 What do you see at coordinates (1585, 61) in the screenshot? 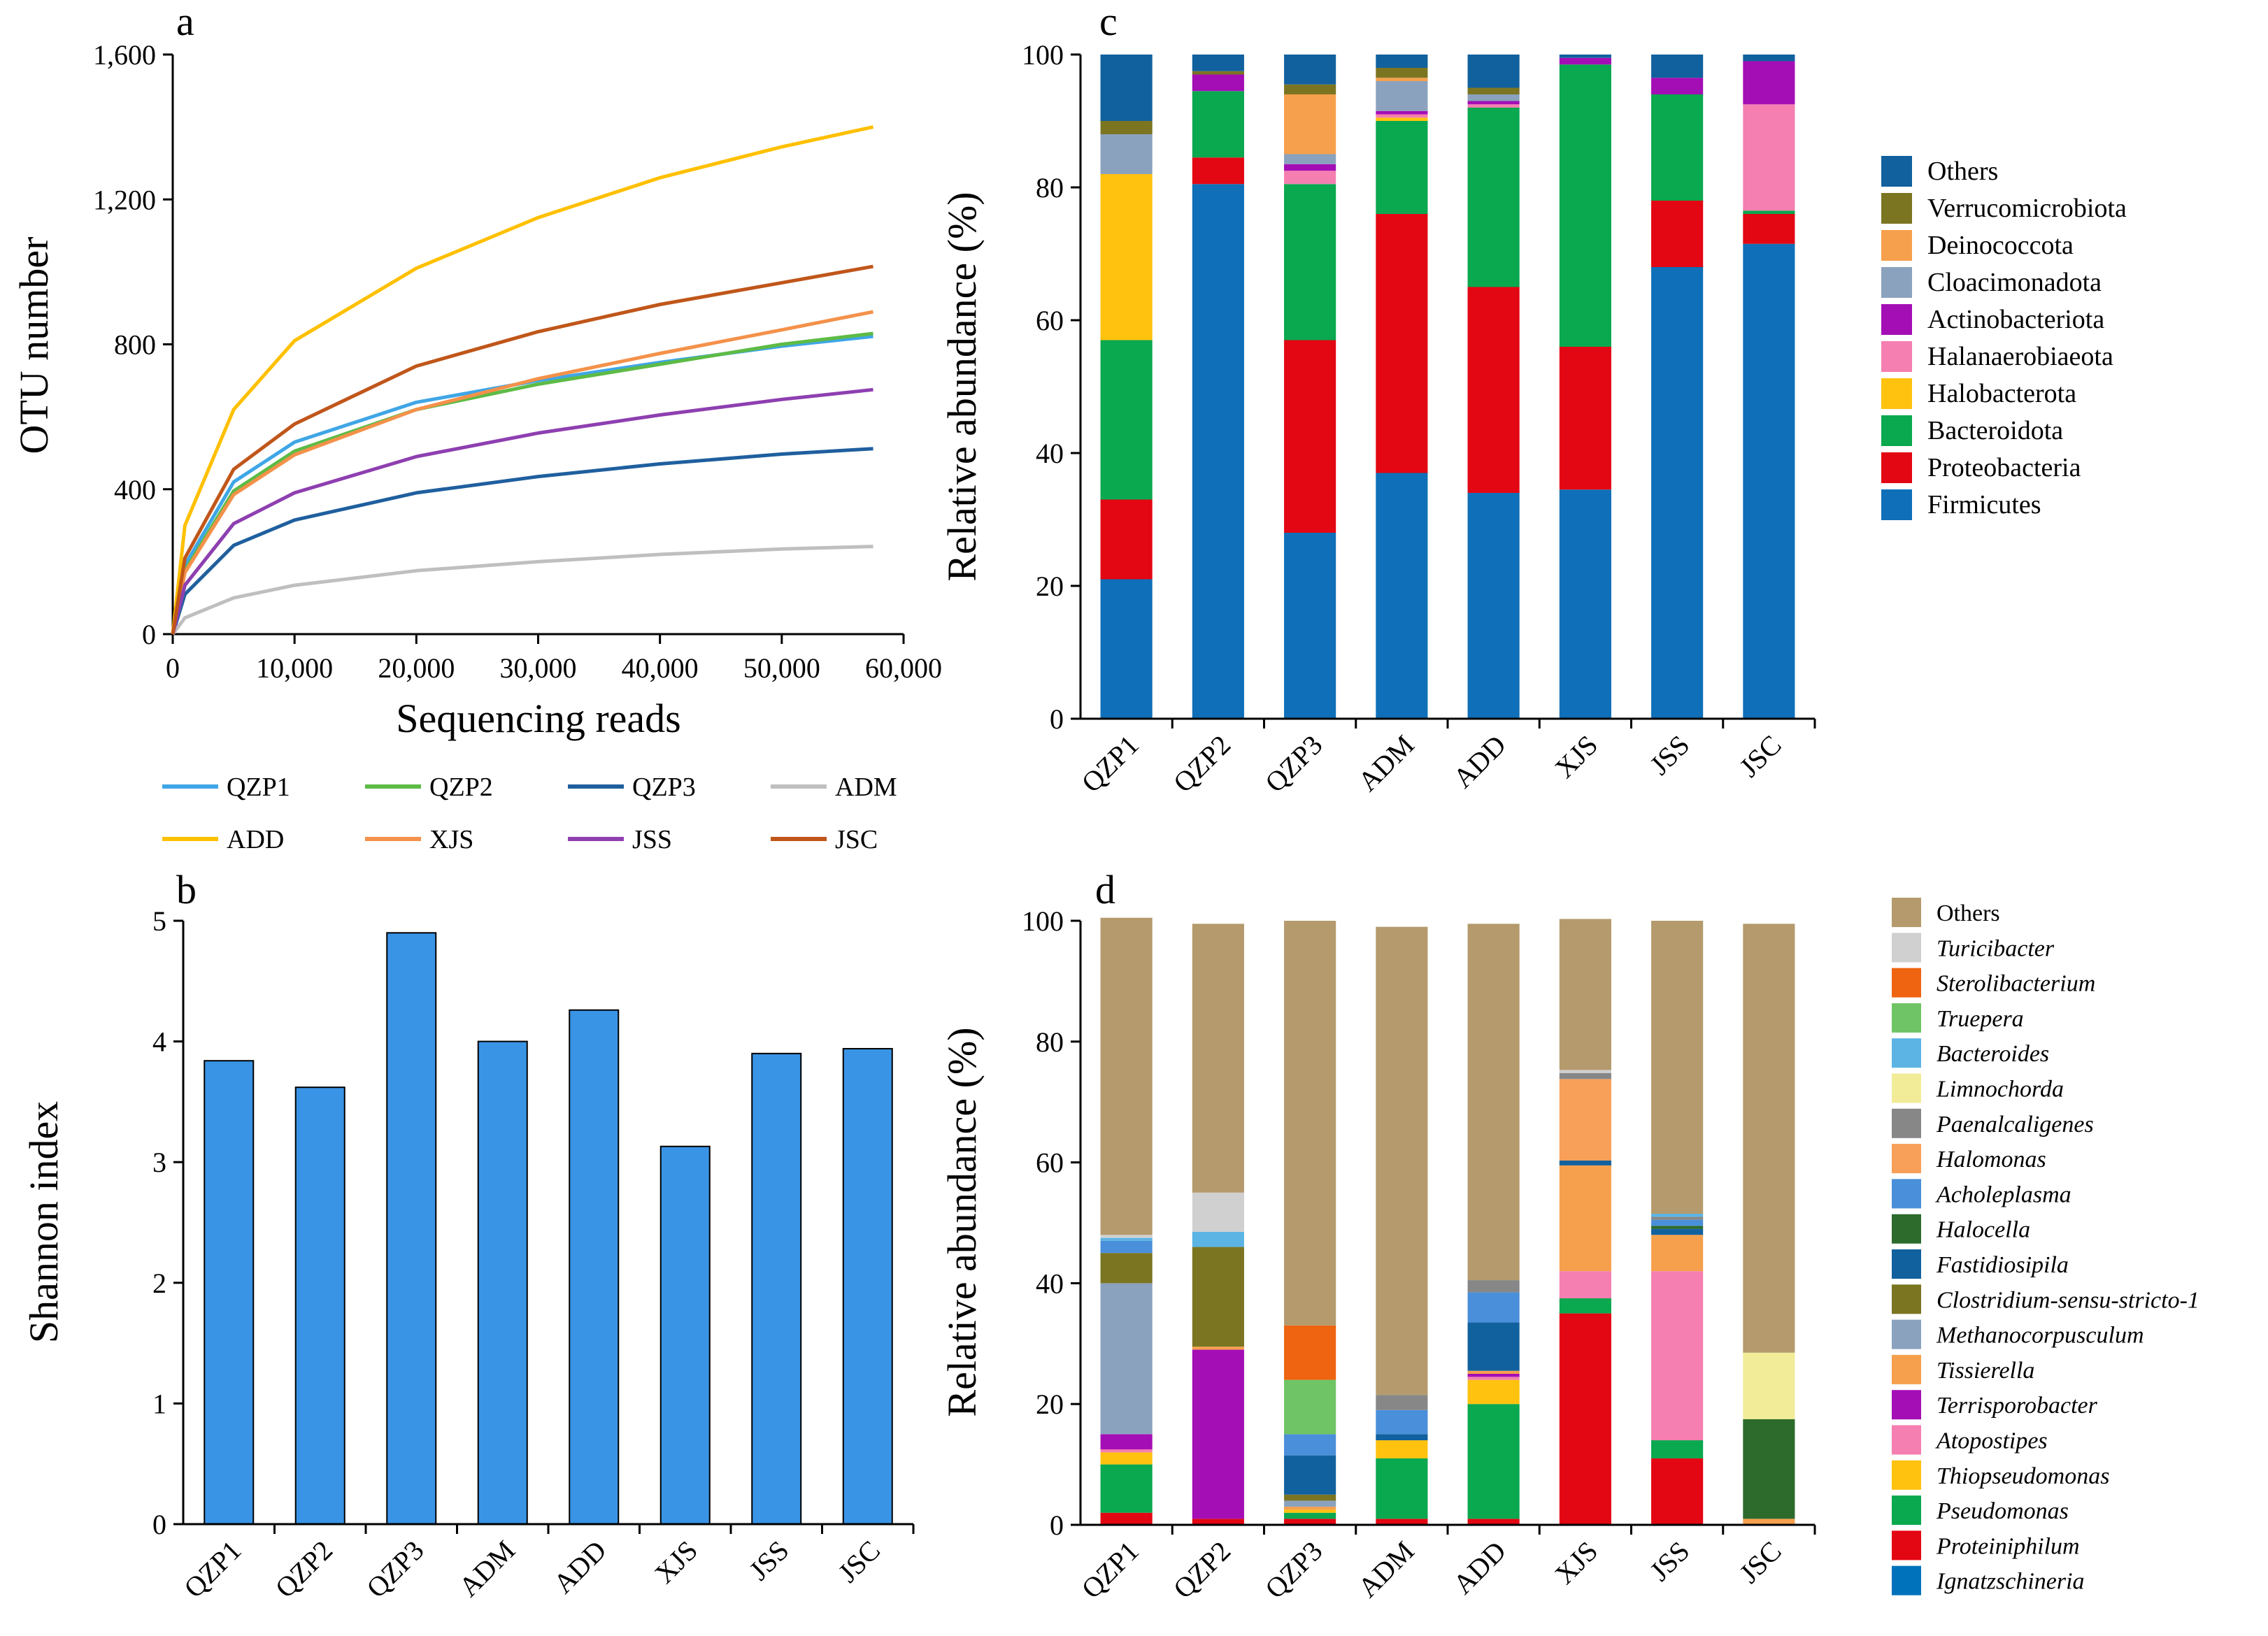
I see `bar-segment-XJS-Actinobacteriota` at bounding box center [1585, 61].